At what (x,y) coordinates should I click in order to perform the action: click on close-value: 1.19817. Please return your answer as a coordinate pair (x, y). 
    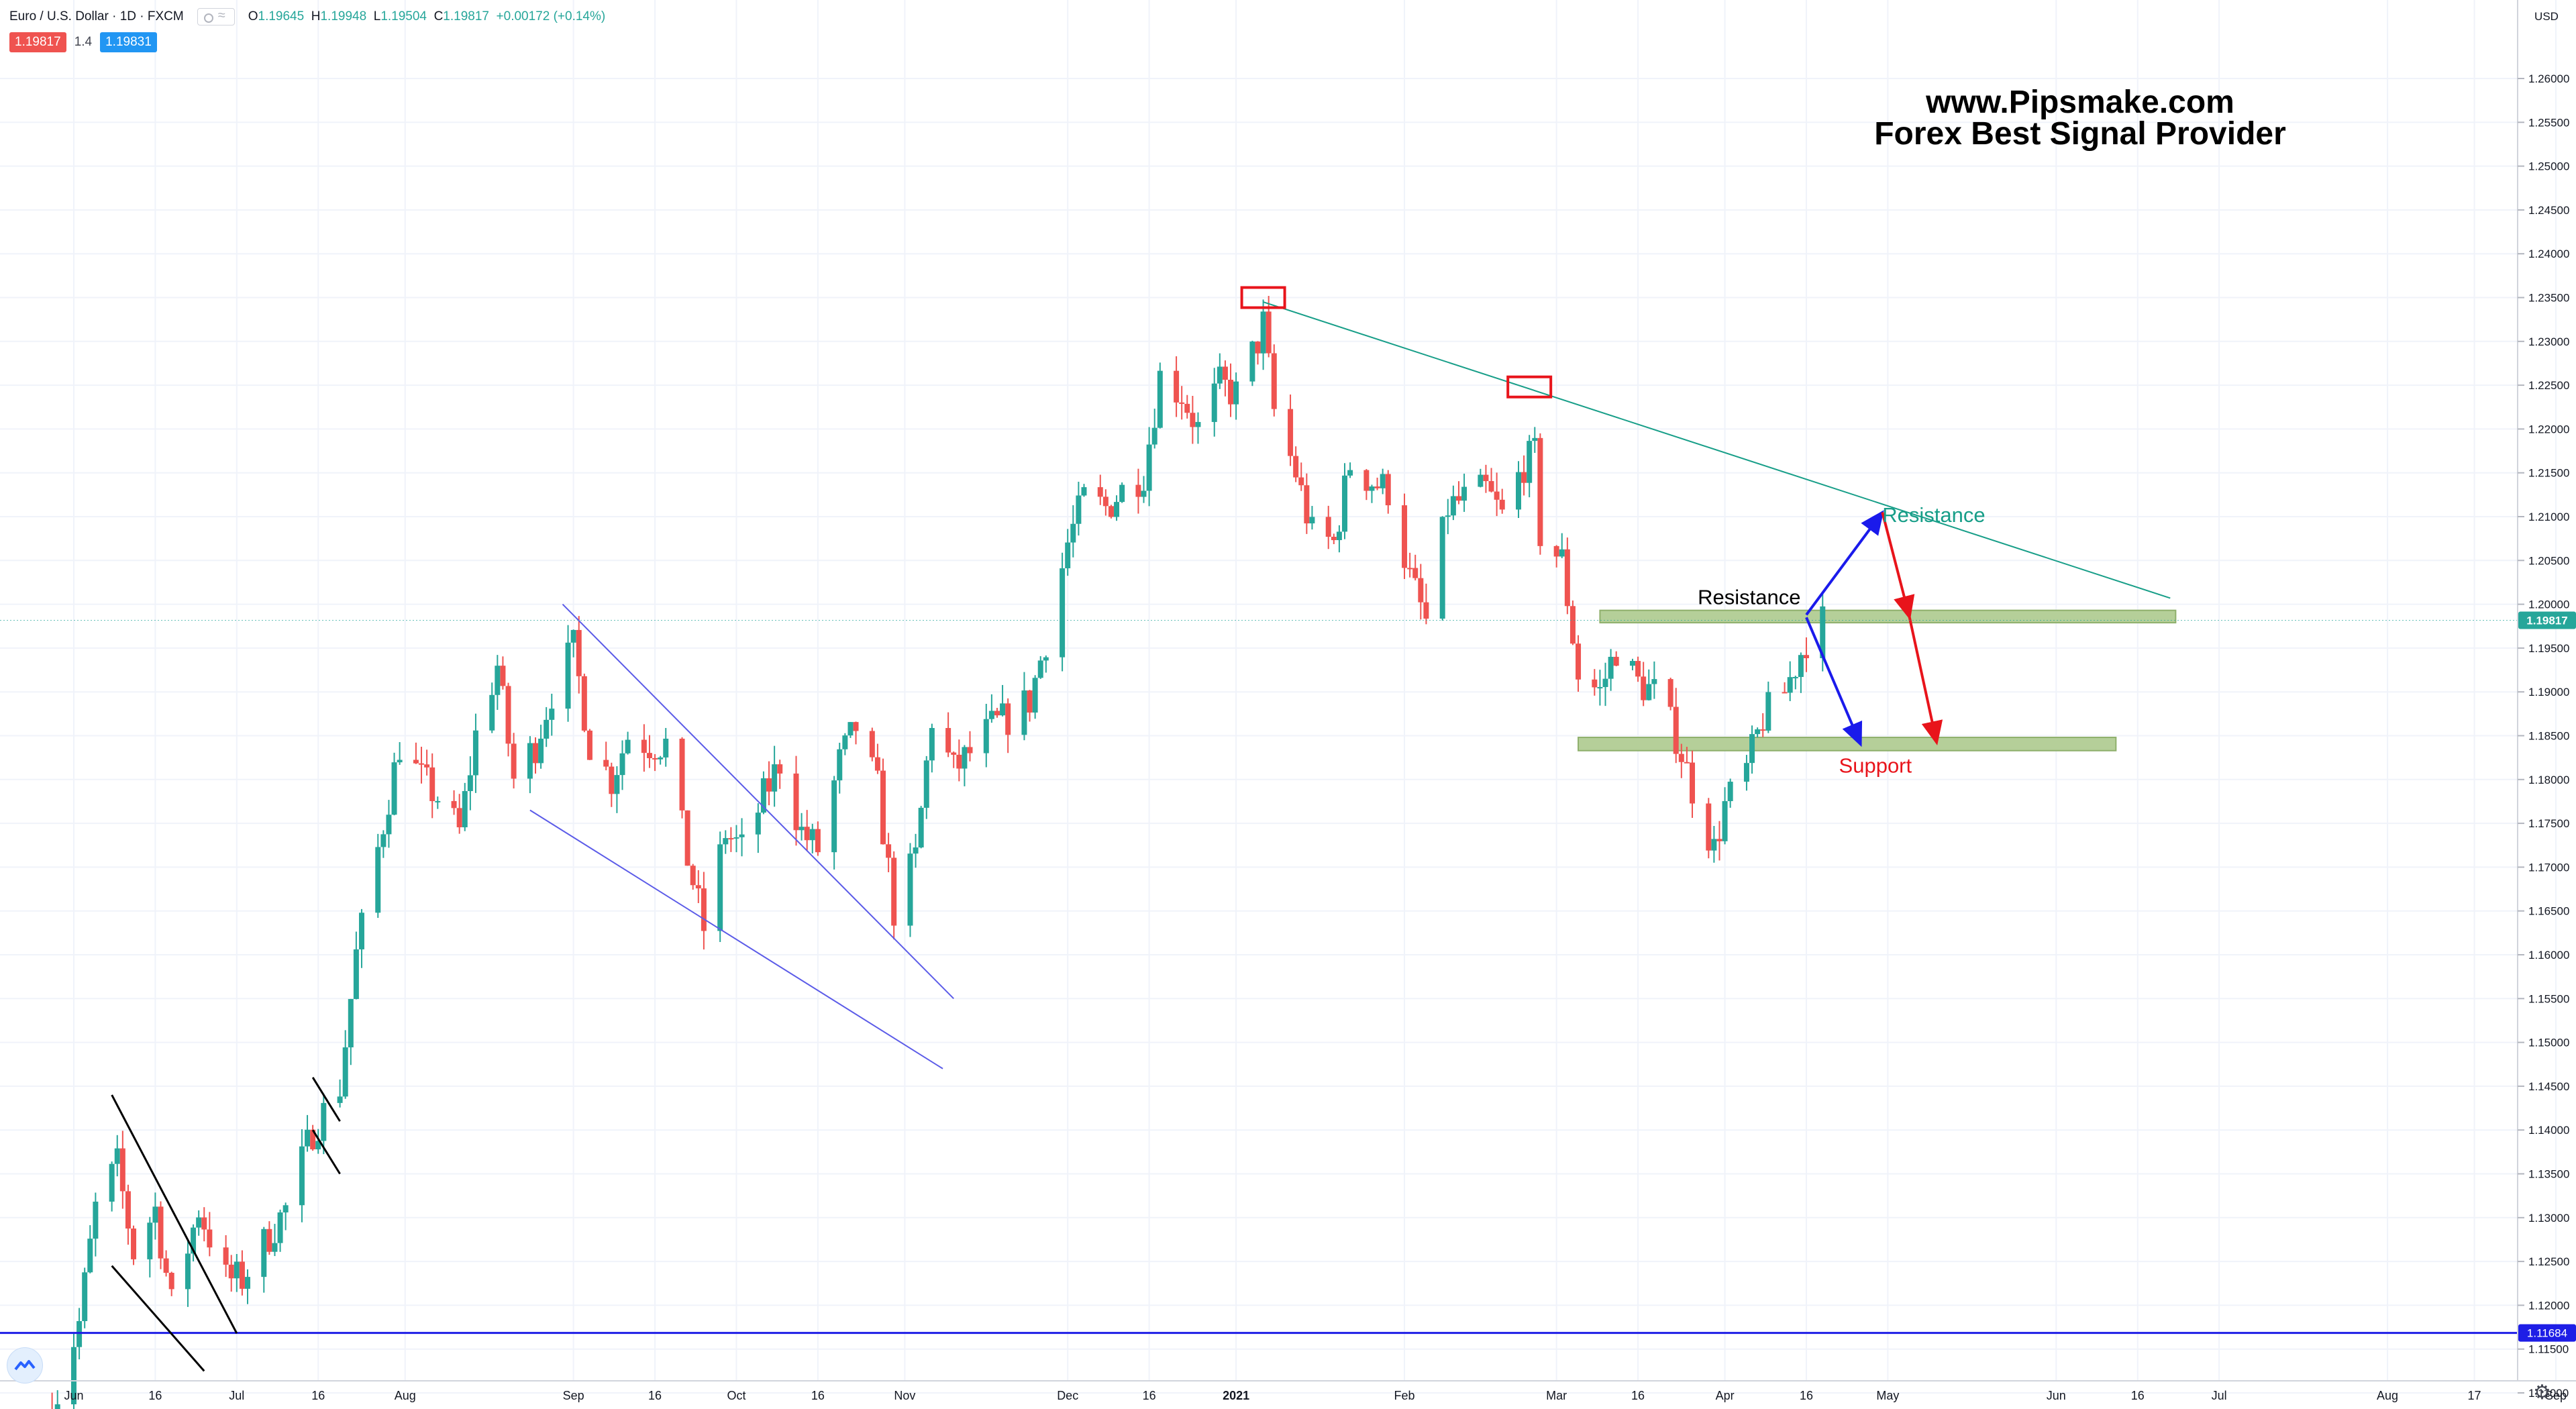
    Looking at the image, I should click on (466, 16).